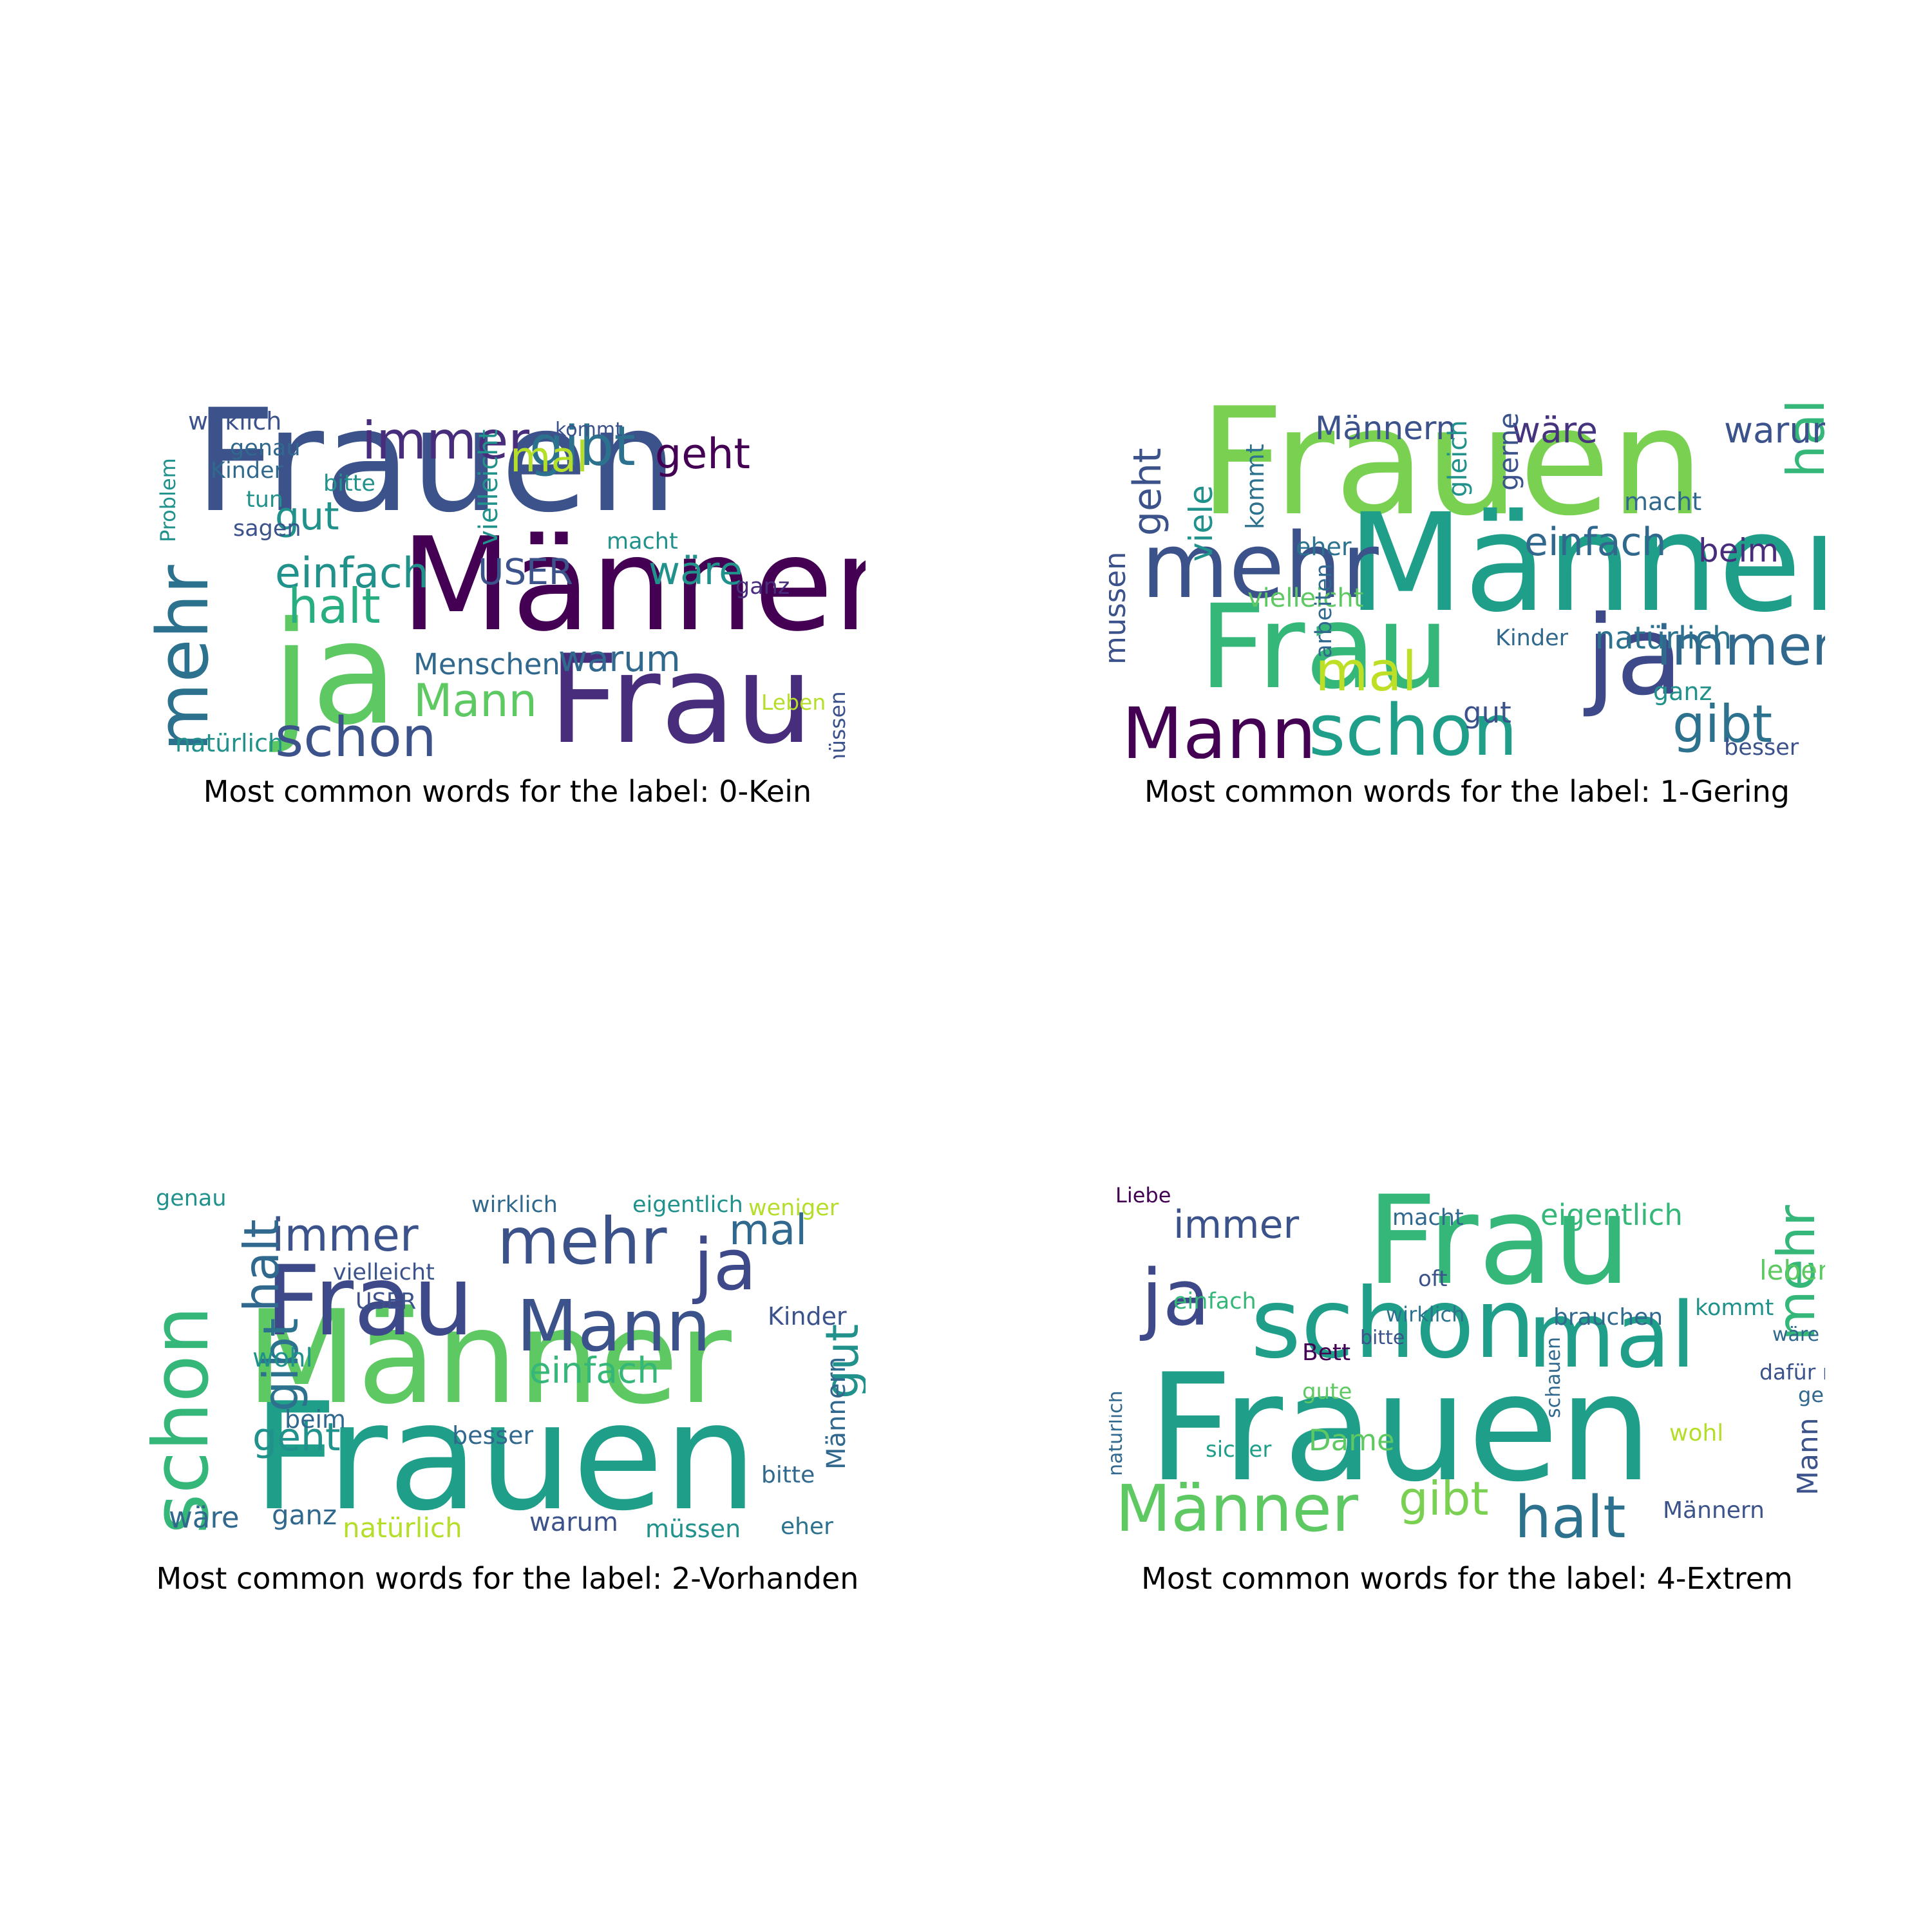 Image resolution: width=1932 pixels, height=1932 pixels. Describe the element at coordinates (1428, 1218) in the screenshot. I see `word-macht: macht` at that location.